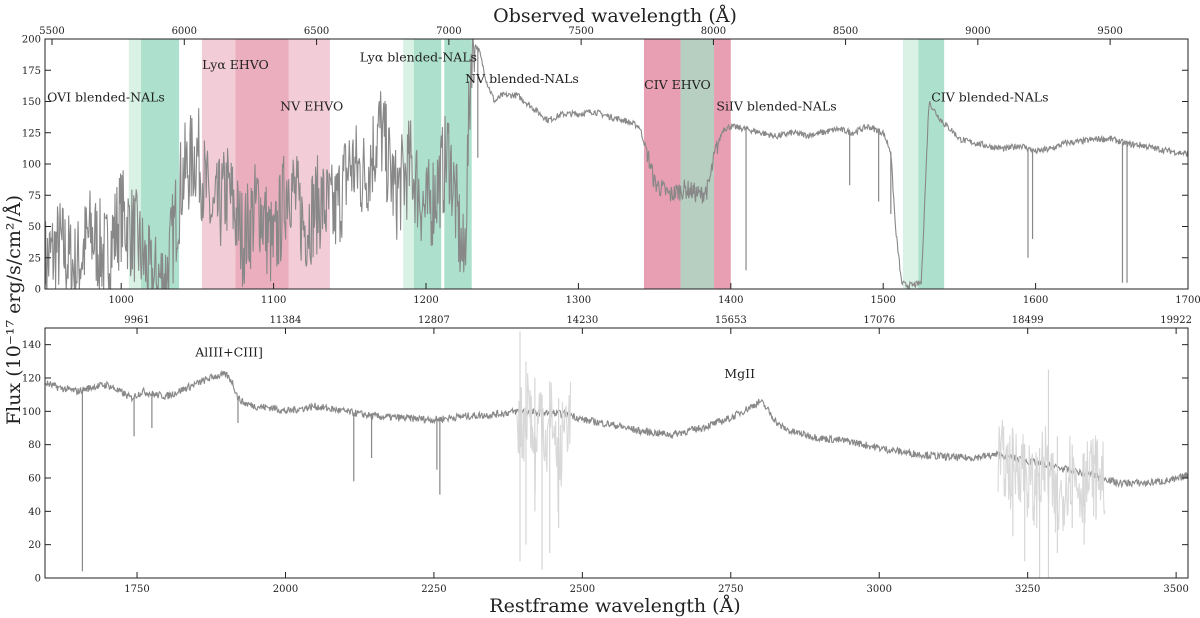 The width and height of the screenshot is (1200, 618). Describe the element at coordinates (31, 345) in the screenshot. I see `y-tick-label: 140` at that location.